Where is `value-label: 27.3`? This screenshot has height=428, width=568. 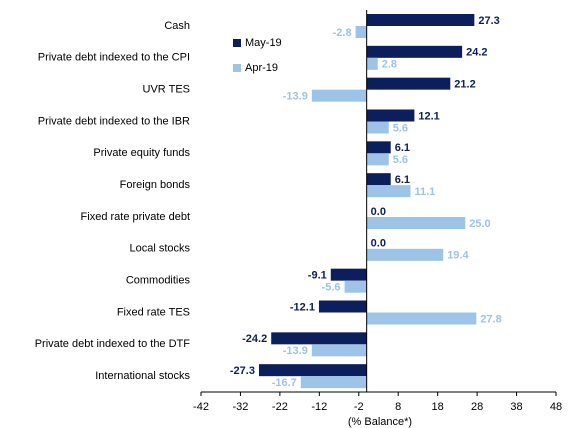 value-label: 27.3 is located at coordinates (488, 21).